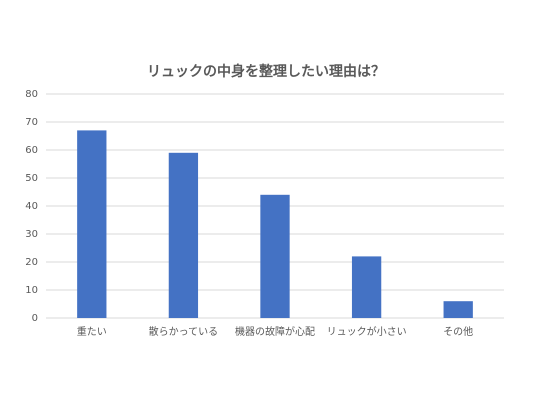 This screenshot has width=533, height=404. Describe the element at coordinates (31, 262) in the screenshot. I see `y-tick-label: 20` at that location.